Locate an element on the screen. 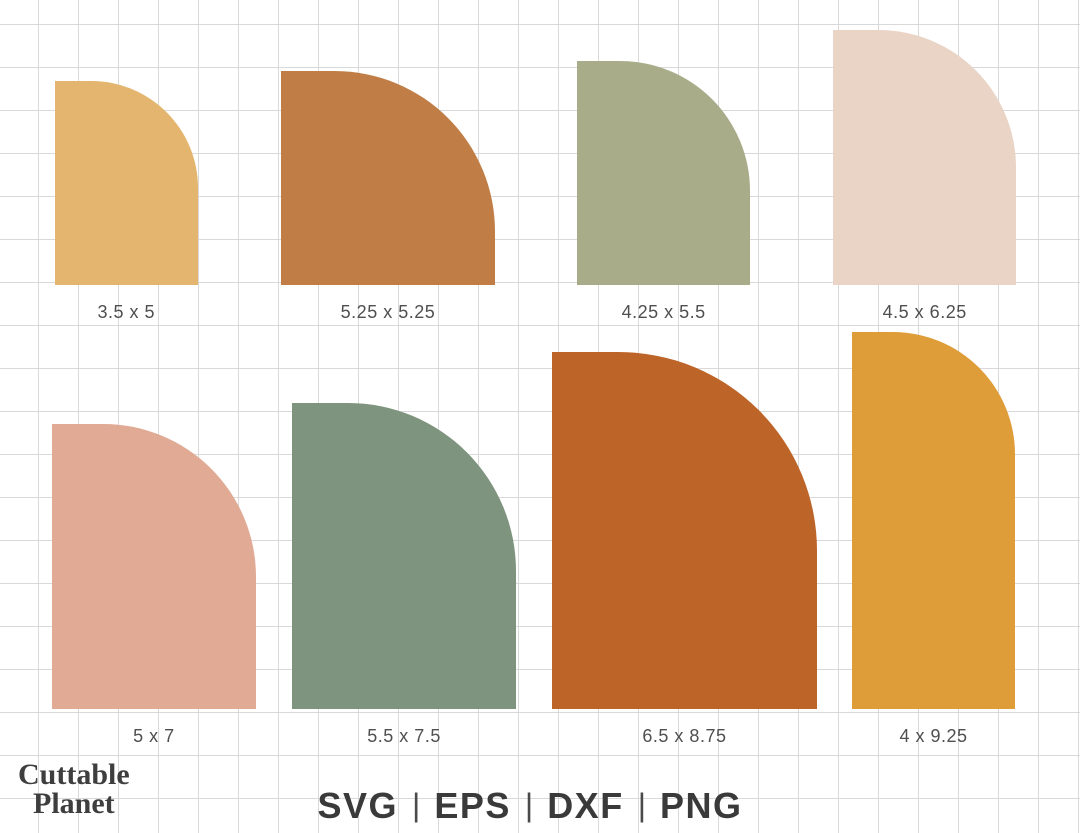  format-label-dxf: DXF is located at coordinates (585, 805).